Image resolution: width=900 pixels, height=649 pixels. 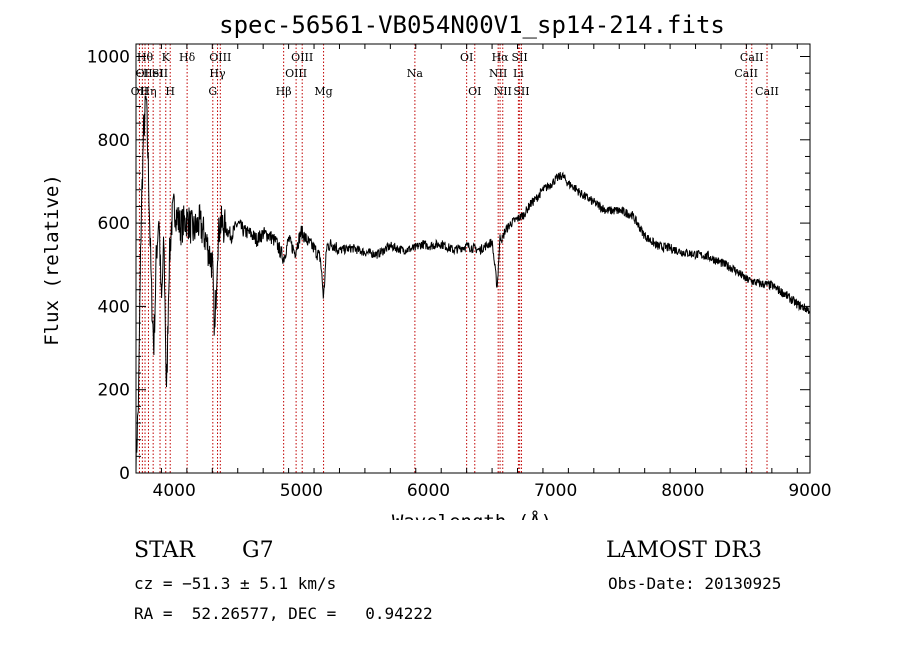 What do you see at coordinates (682, 491) in the screenshot?
I see `x-tick-label: 8000` at bounding box center [682, 491].